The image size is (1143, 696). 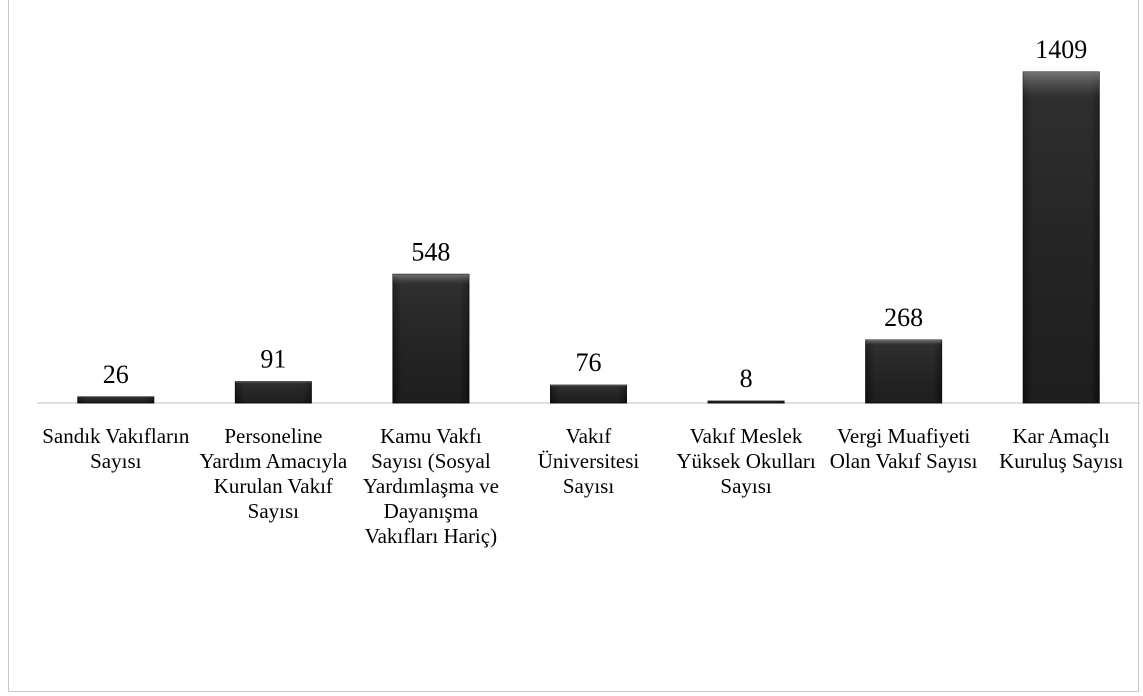 What do you see at coordinates (430, 251) in the screenshot?
I see `value-label: 548` at bounding box center [430, 251].